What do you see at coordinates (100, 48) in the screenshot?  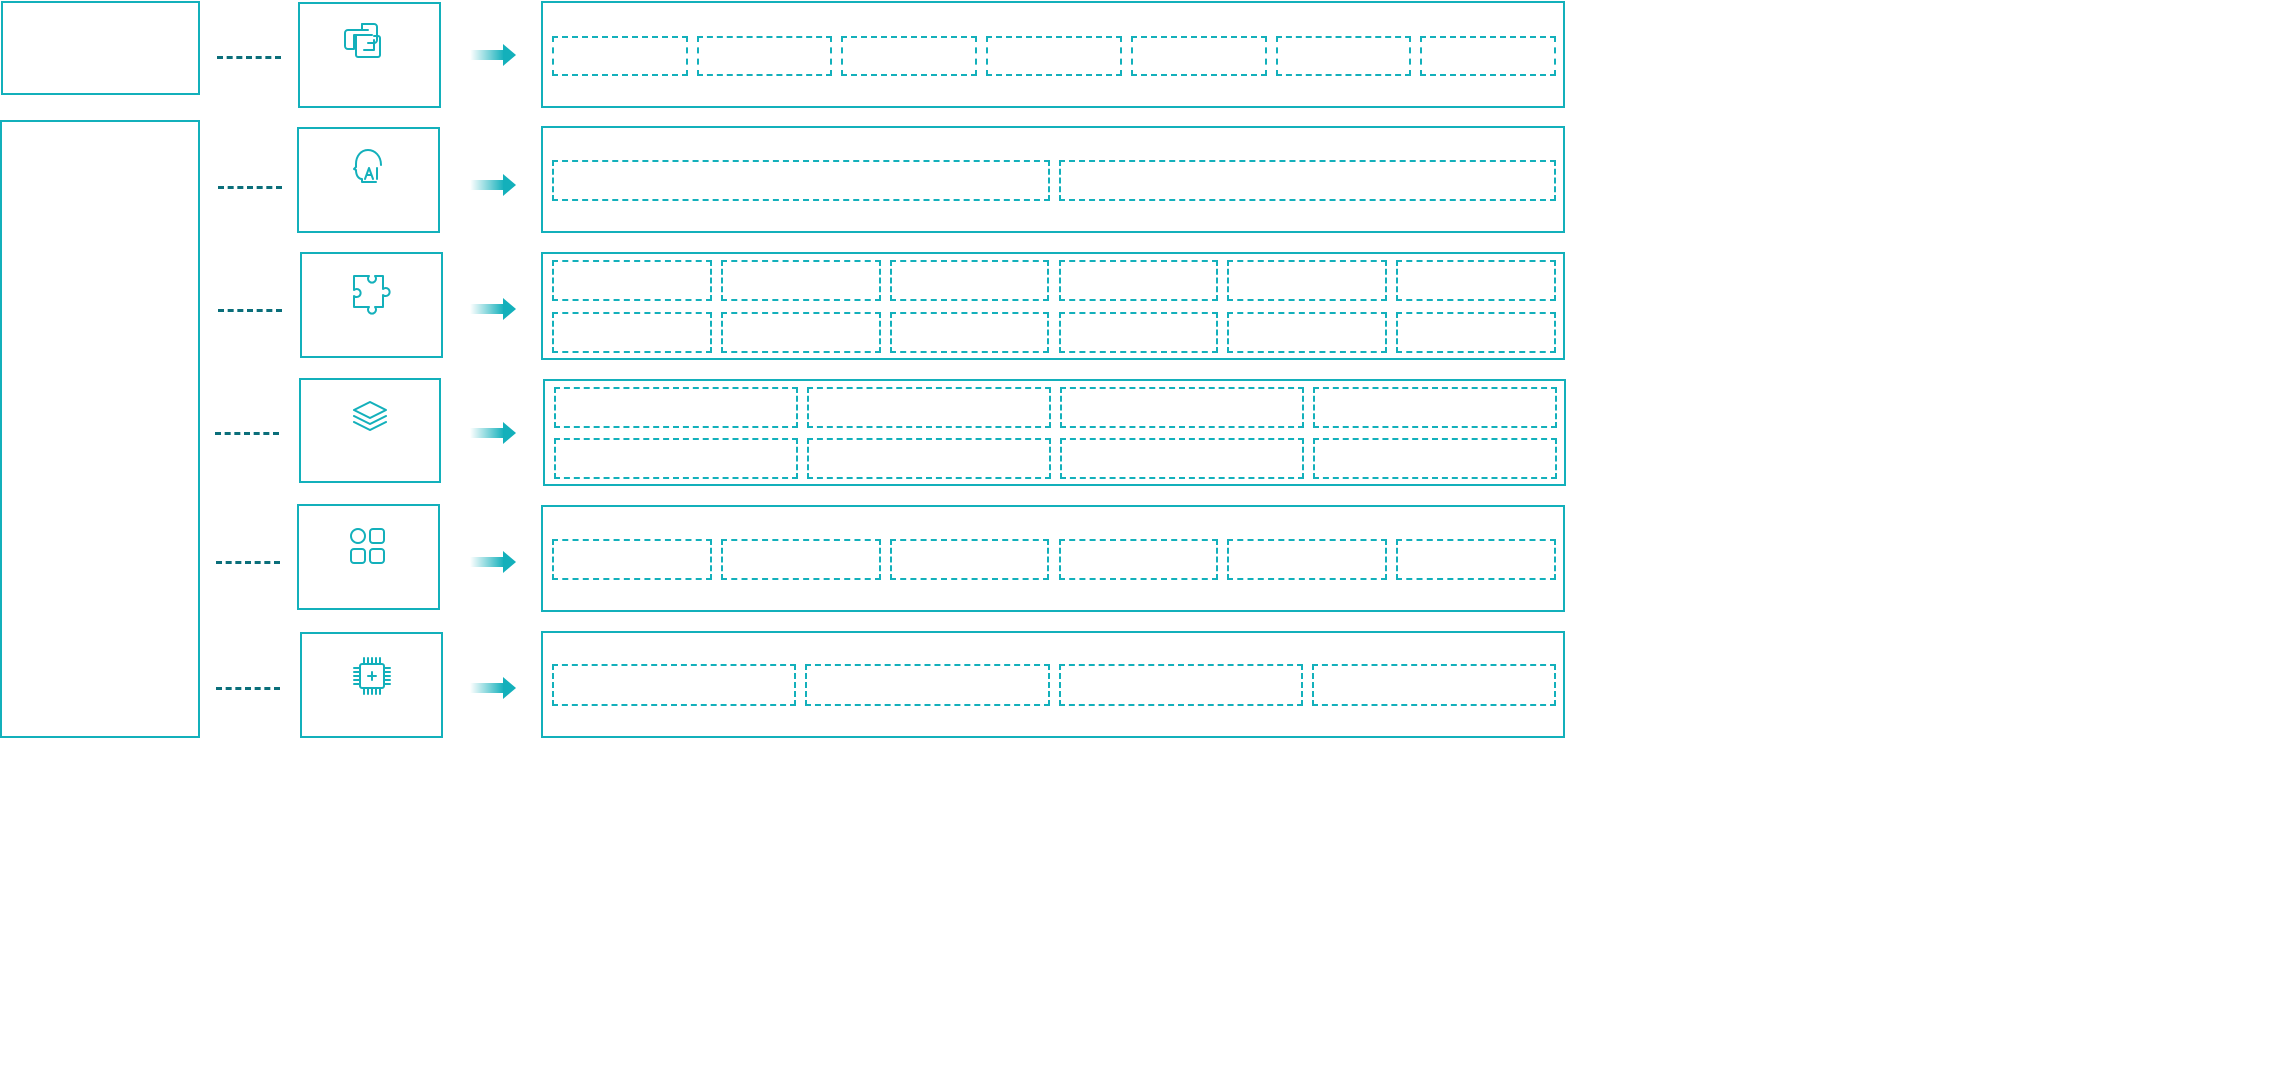 I see `top-left-panel` at bounding box center [100, 48].